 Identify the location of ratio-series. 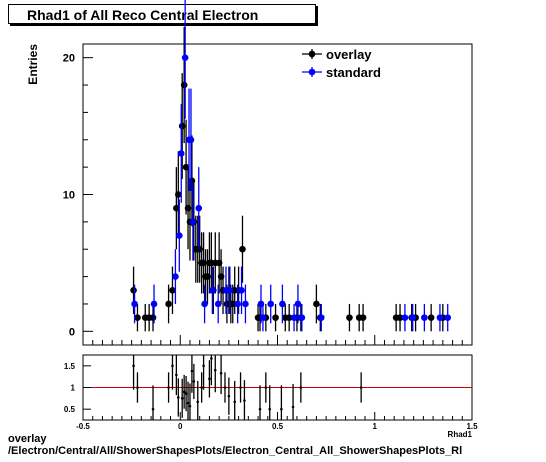
(247, 387).